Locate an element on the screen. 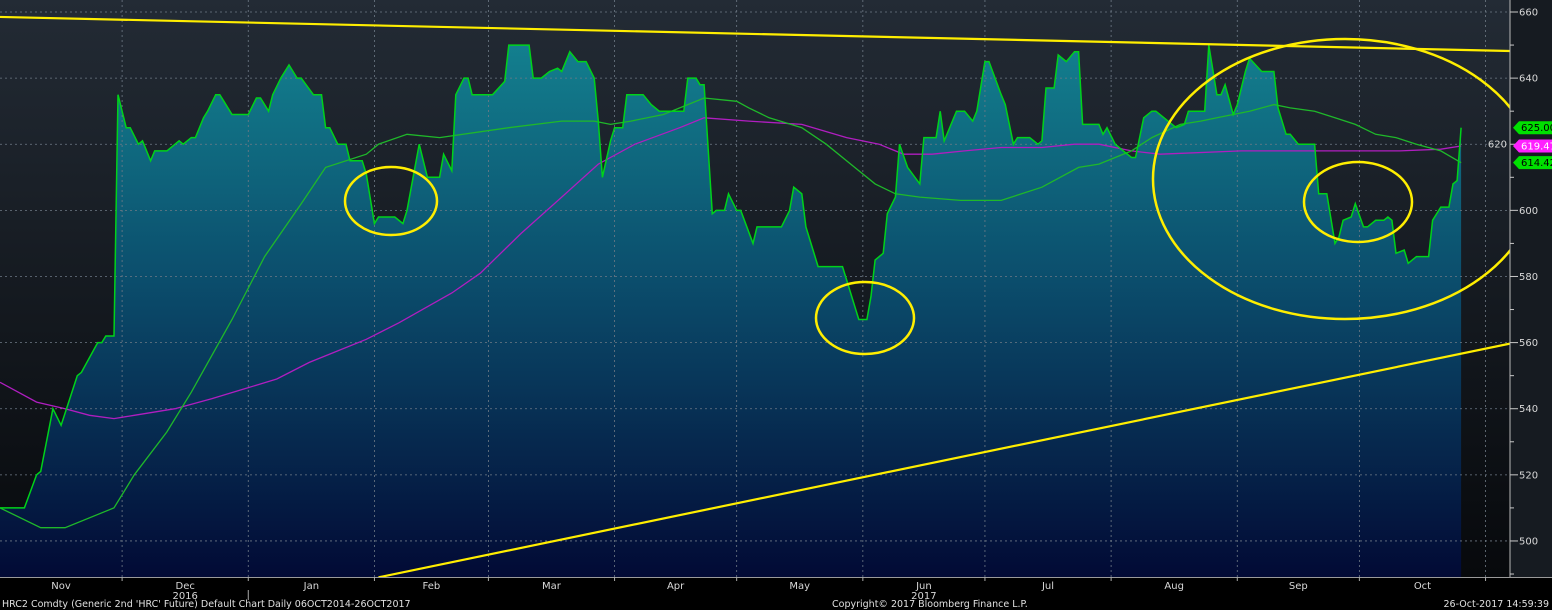 The width and height of the screenshot is (1552, 610). last-value-labels: 625.00 619.47 614.42 is located at coordinates (1532, 145).